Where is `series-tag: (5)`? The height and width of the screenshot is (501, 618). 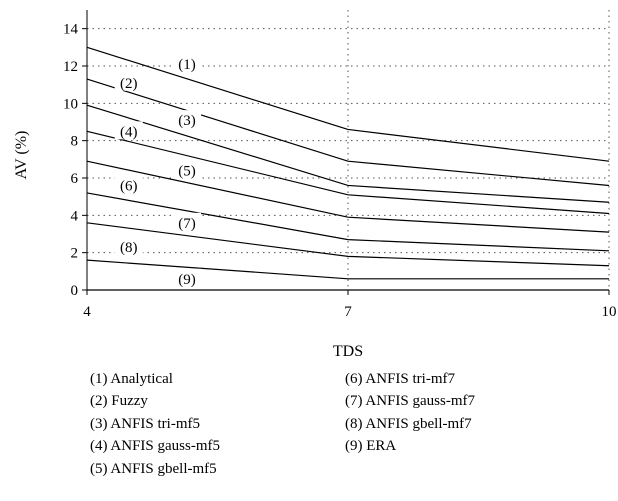 series-tag: (5) is located at coordinates (187, 172).